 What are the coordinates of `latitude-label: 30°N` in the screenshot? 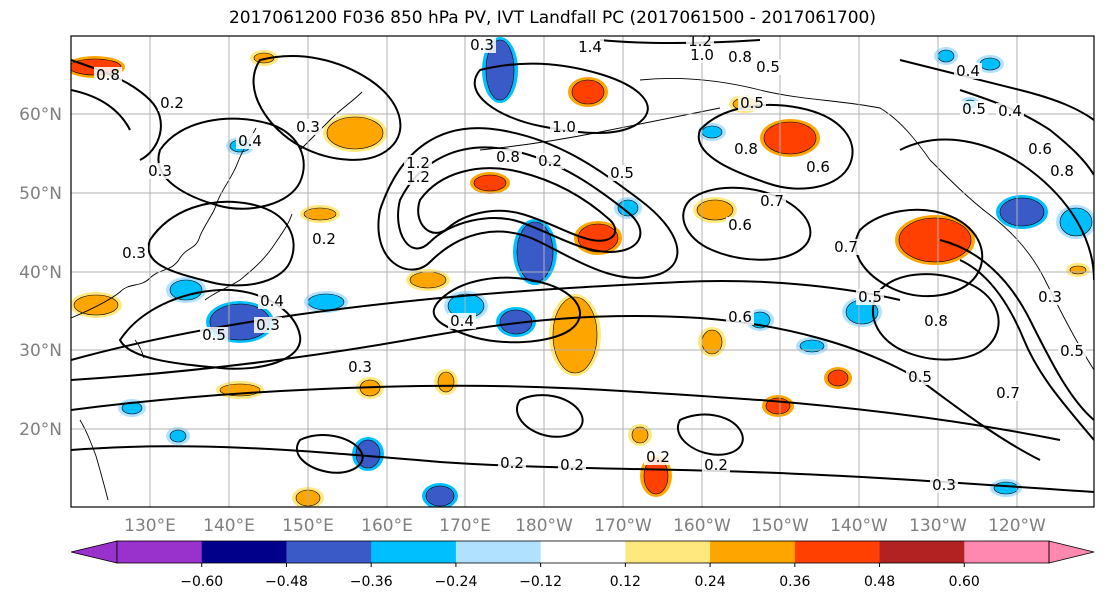 It's located at (40, 351).